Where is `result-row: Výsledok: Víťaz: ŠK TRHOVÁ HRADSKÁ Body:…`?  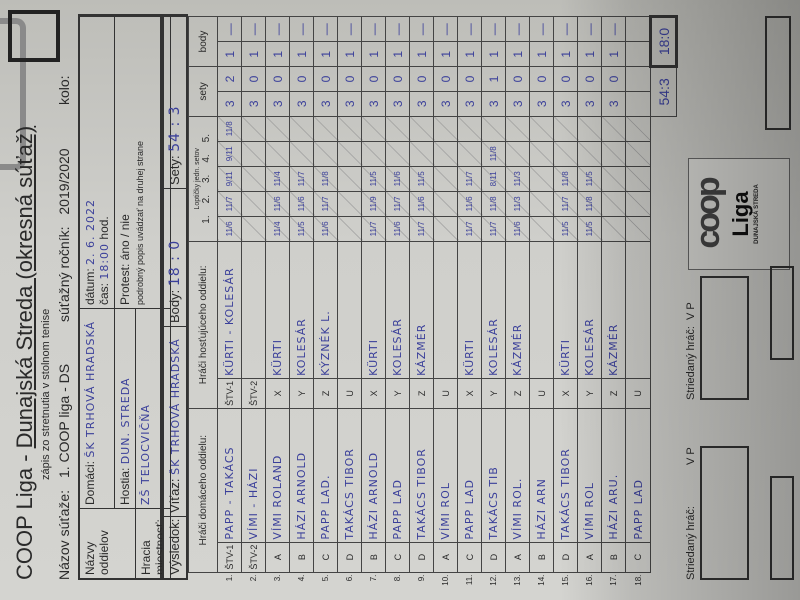 result-row: Výsledok: Víťaz: ŠK TRHOVÁ HRADSKÁ Body:… is located at coordinates (175, 297).